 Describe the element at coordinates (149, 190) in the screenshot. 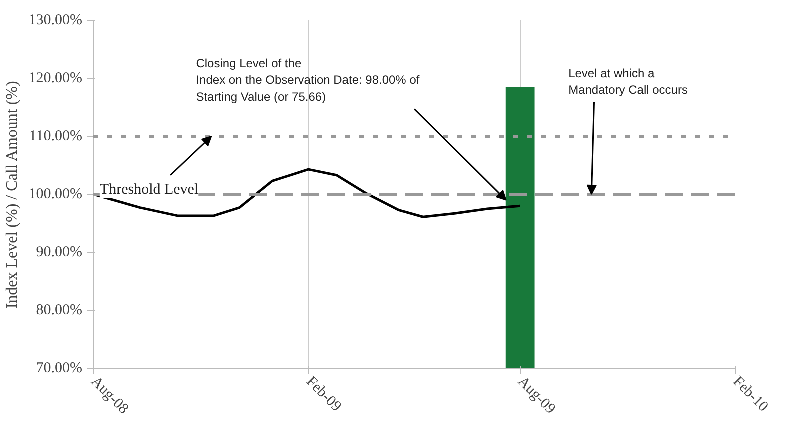

I see `annotation: Threshold Level` at that location.